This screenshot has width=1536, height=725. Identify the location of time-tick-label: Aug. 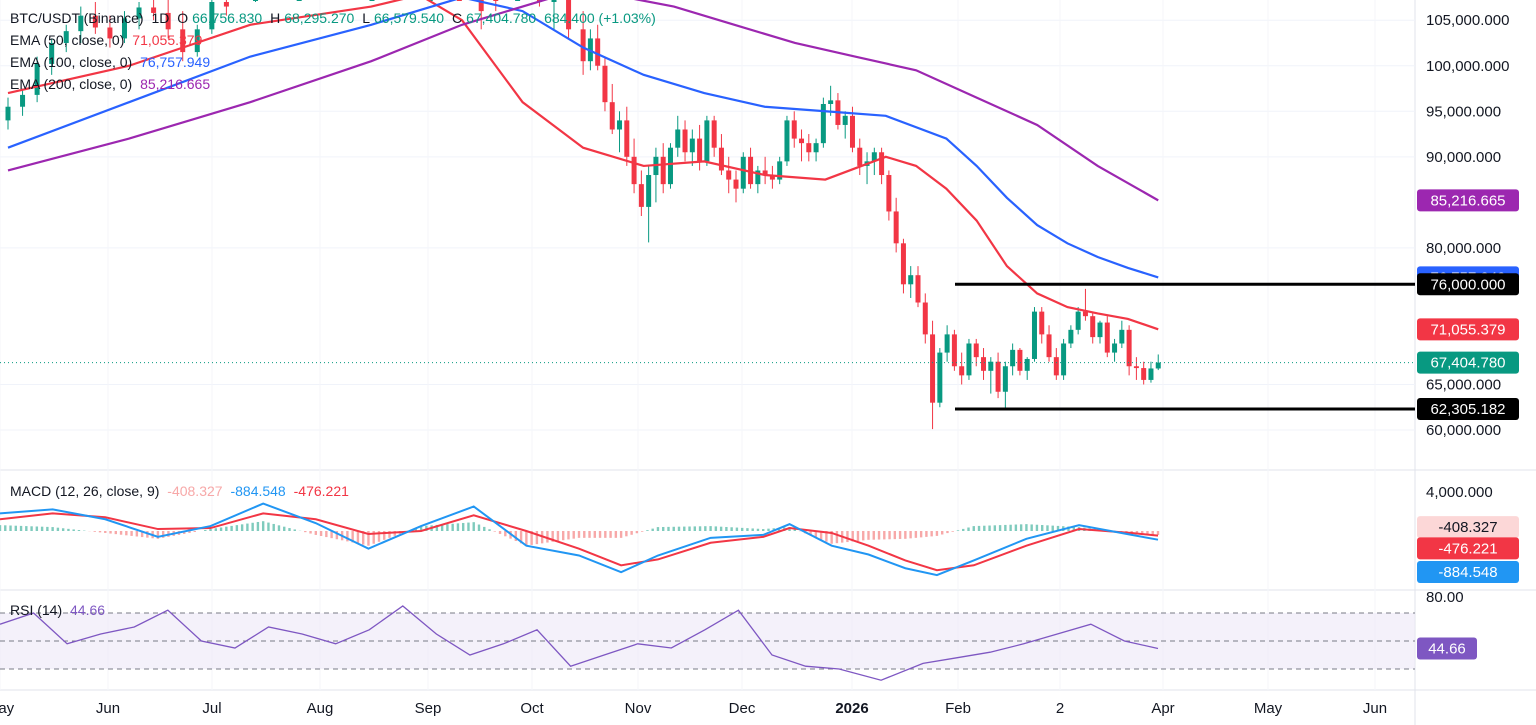
(320, 708).